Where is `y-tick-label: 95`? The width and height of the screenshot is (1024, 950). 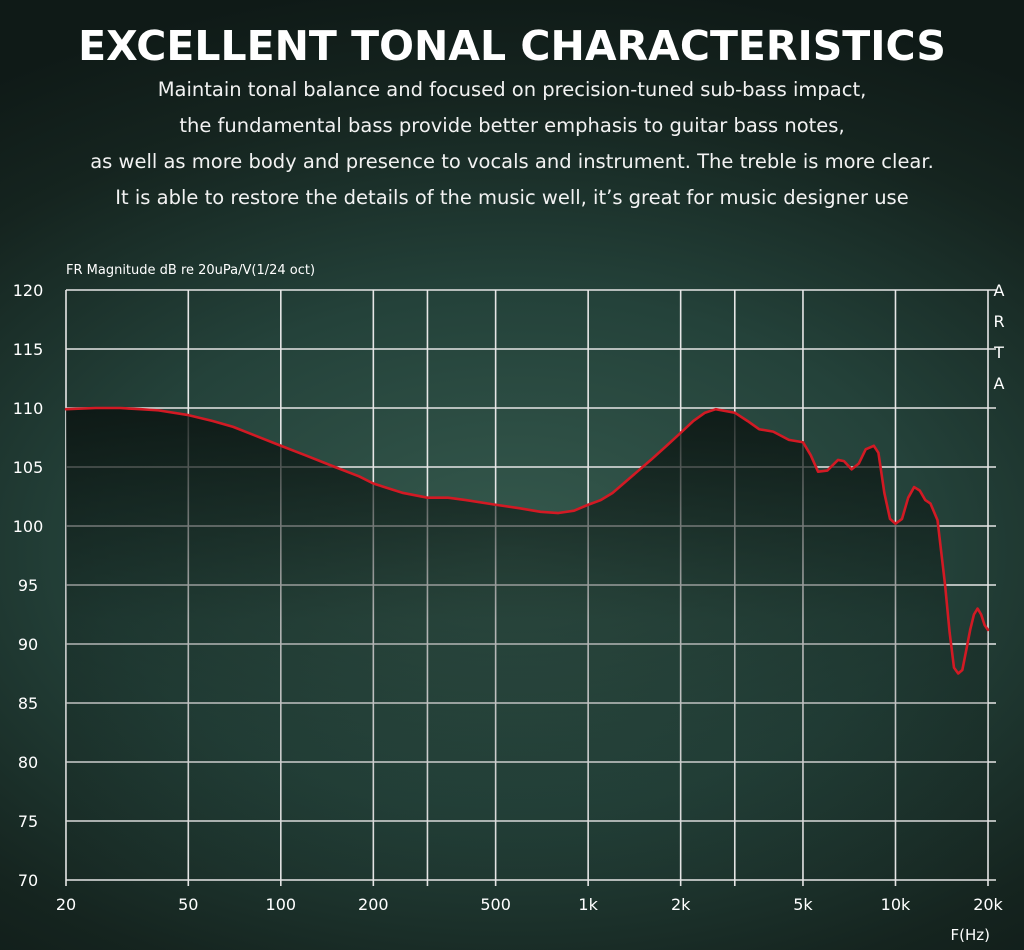
y-tick-label: 95 is located at coordinates (28, 585).